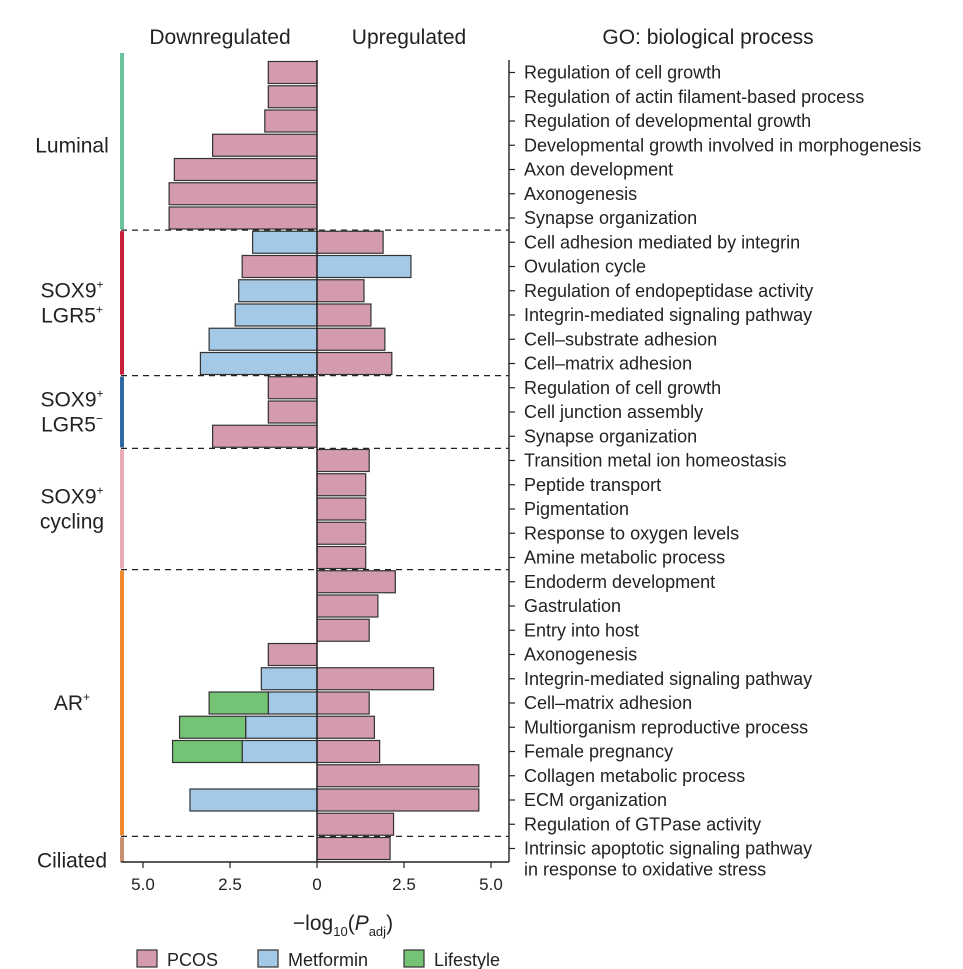 The image size is (963, 969). I want to click on go-term-18: Pigmentation, so click(576, 509).